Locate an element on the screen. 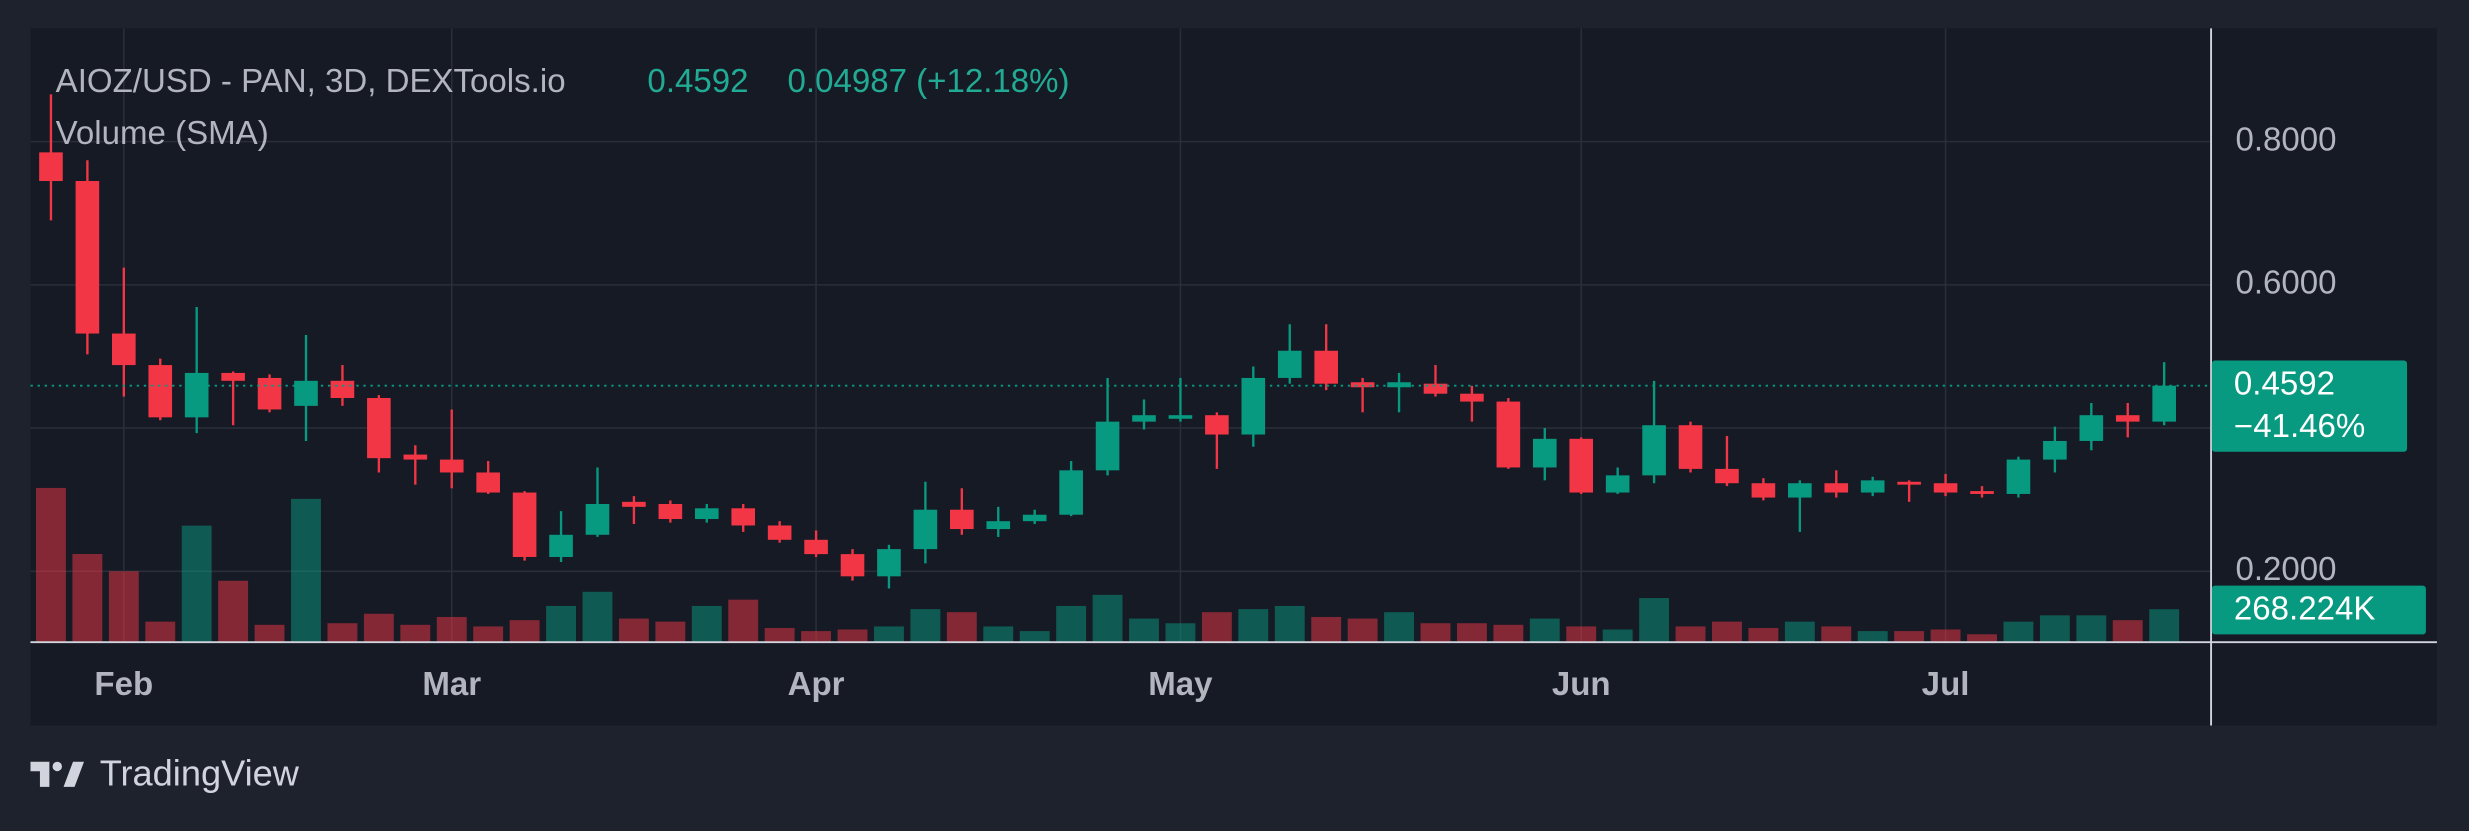 This screenshot has height=831, width=2469. last-price-label: 0.4592 is located at coordinates (2284, 383).